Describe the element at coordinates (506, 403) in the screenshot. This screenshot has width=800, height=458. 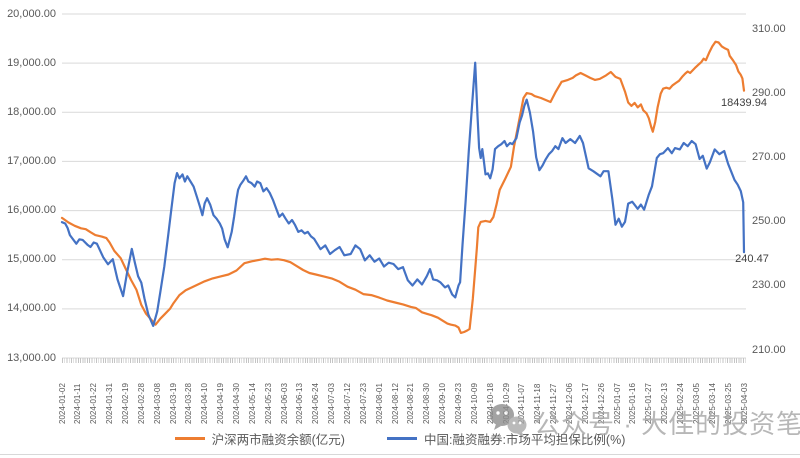
I see `x-axis-tick-label: 2024-10-29` at that location.